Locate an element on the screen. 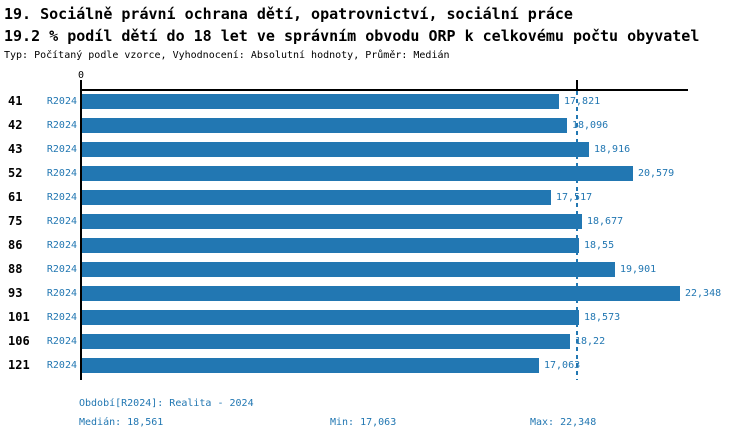 The width and height of the screenshot is (750, 440). bar-value-label: 17,063 is located at coordinates (562, 365).